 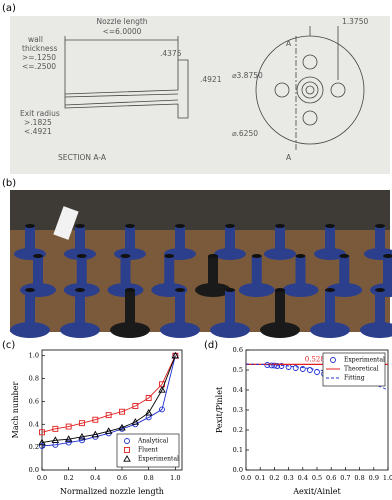 I want to click on y-tick-label: 0.2, so click(x=238, y=430).